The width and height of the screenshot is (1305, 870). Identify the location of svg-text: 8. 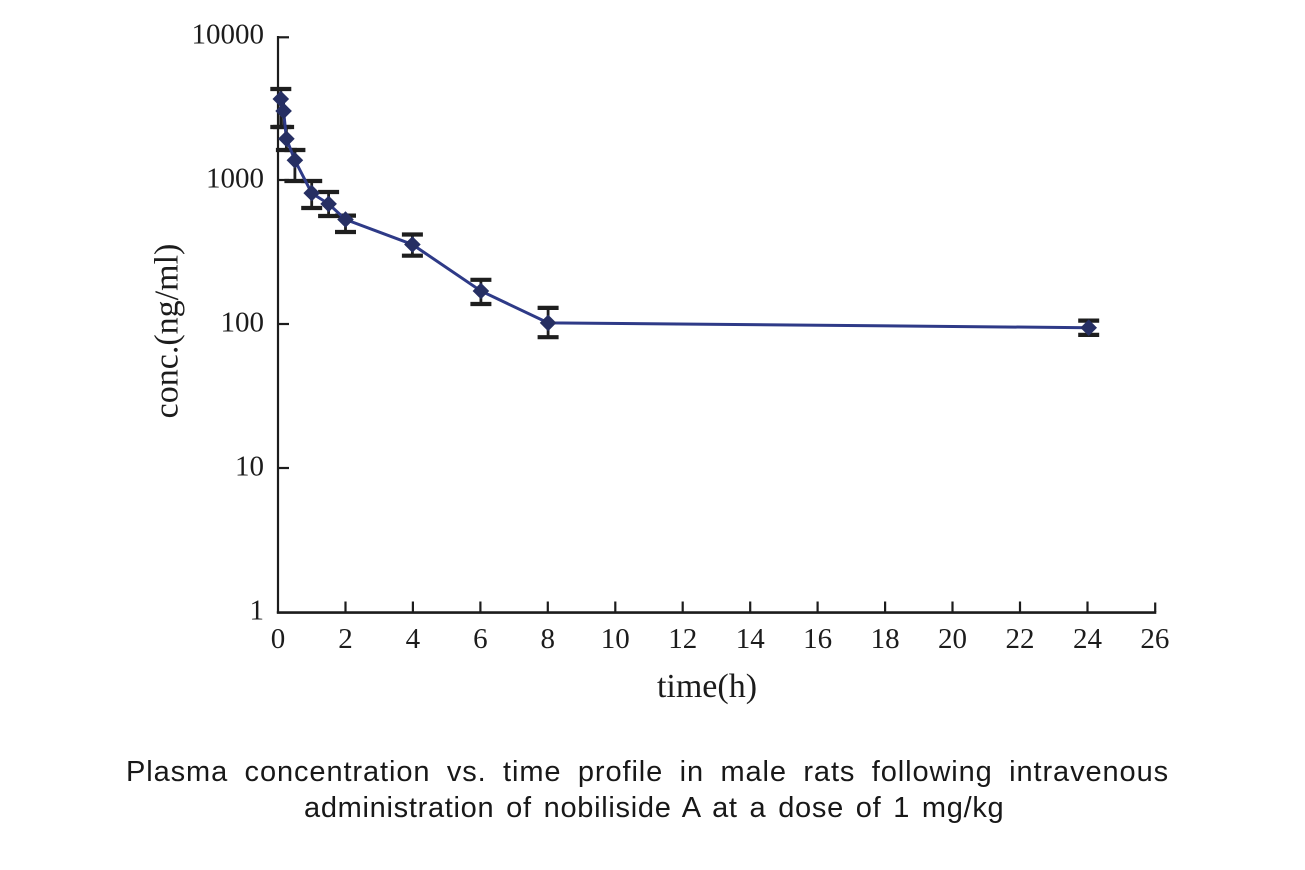
(548, 639).